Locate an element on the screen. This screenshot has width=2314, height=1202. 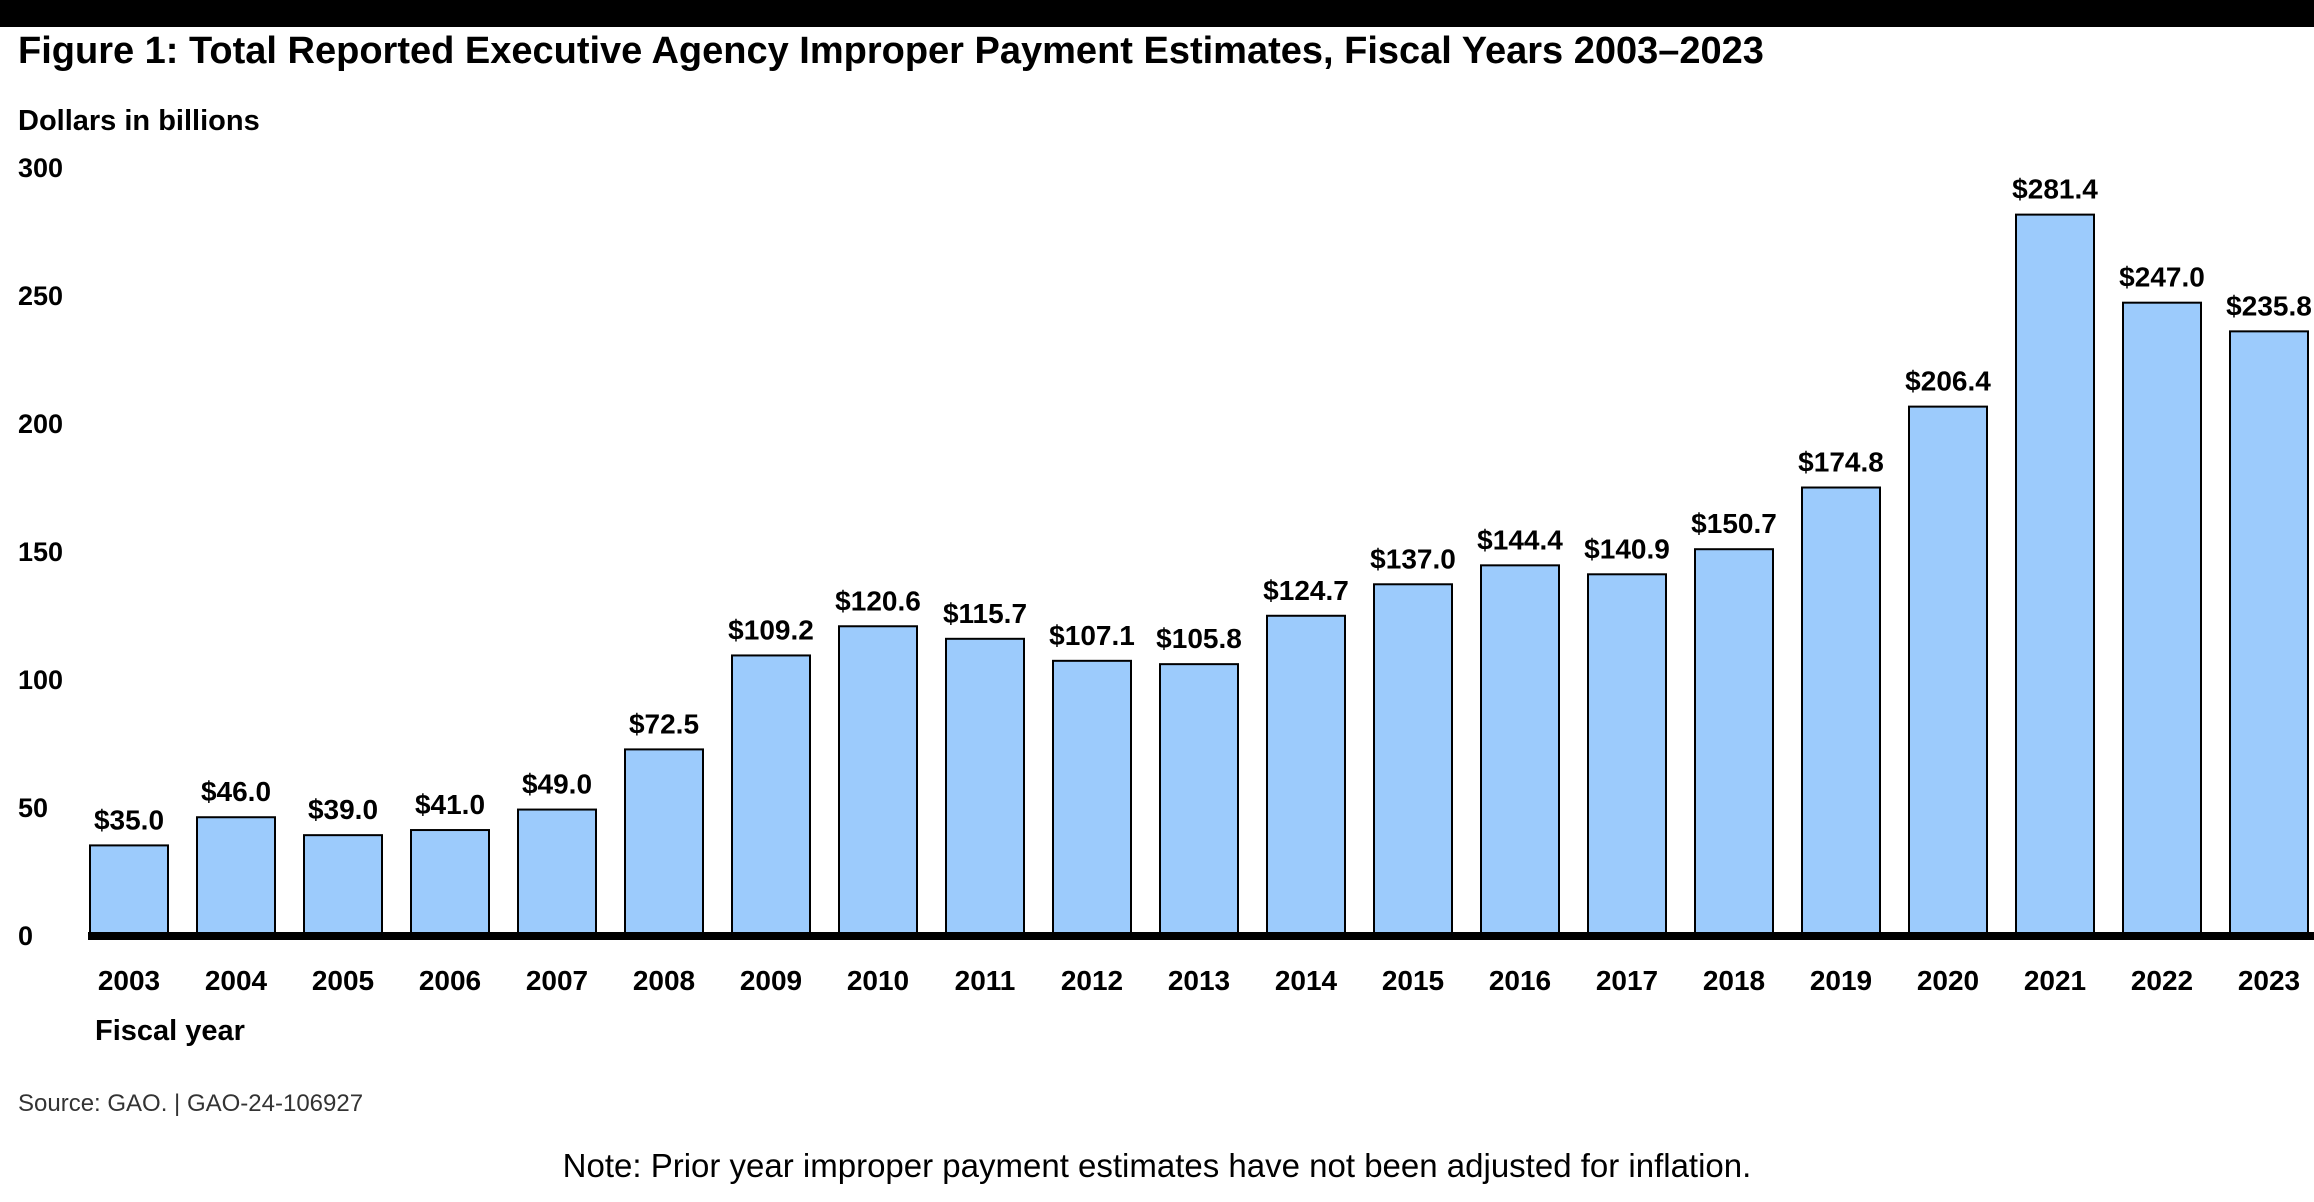
x-tick-label-2019: 2019 is located at coordinates (1841, 980).